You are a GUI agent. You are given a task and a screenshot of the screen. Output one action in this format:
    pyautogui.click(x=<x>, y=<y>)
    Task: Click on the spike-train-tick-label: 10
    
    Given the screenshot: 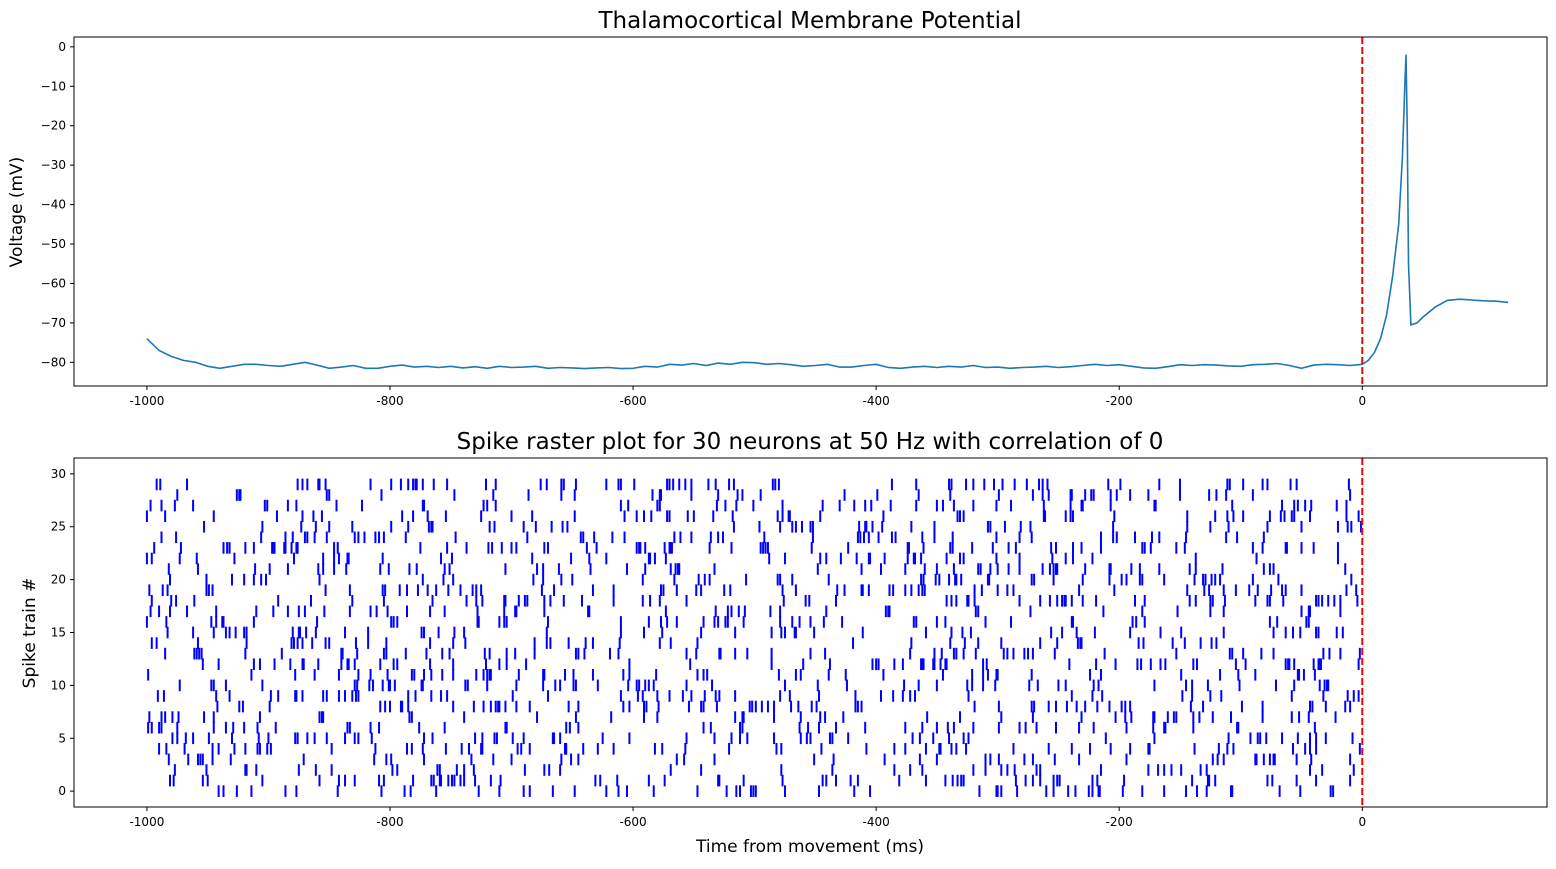 What is the action you would take?
    pyautogui.click(x=58, y=685)
    